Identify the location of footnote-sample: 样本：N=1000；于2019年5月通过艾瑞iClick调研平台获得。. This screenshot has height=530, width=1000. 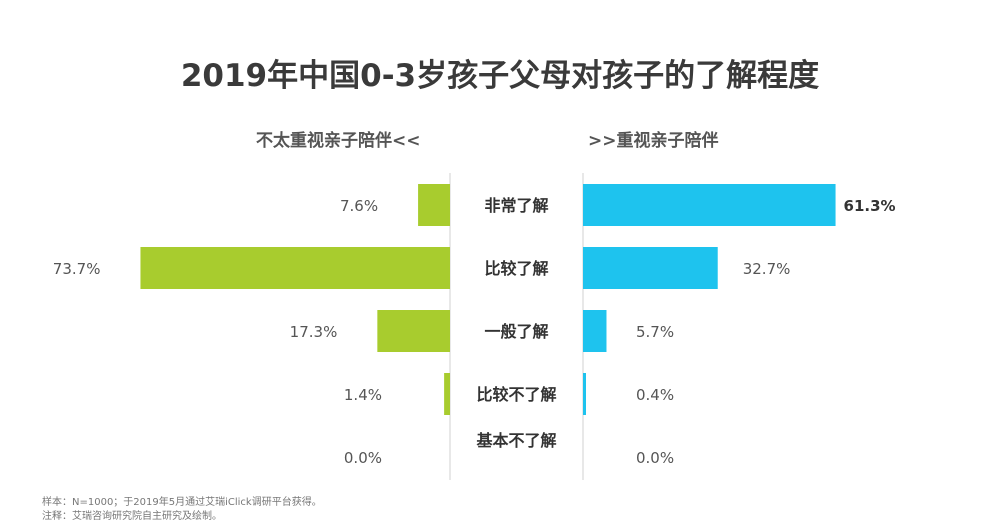
(182, 502).